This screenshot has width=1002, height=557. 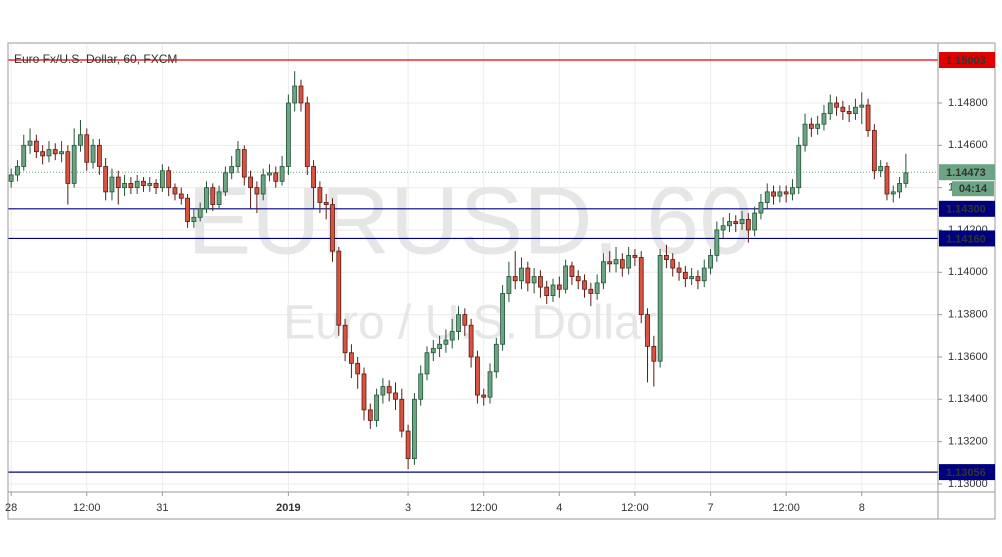 I want to click on level-label: 1.14300, so click(x=966, y=210).